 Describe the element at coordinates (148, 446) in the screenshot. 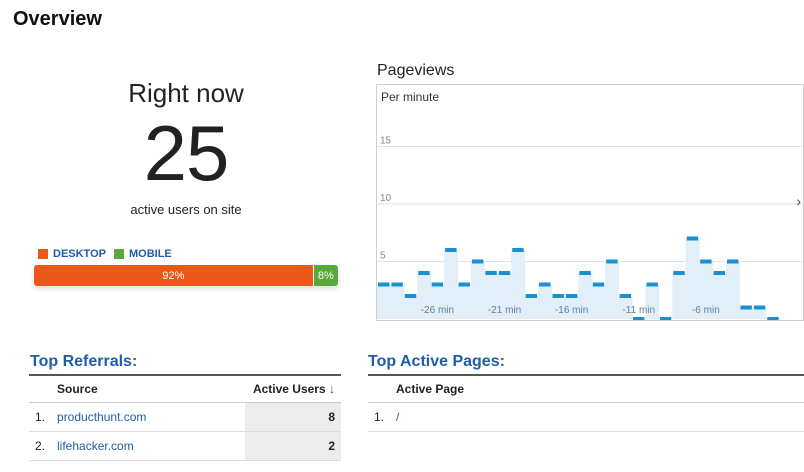

I see `referral-source: lifehacker.com` at that location.